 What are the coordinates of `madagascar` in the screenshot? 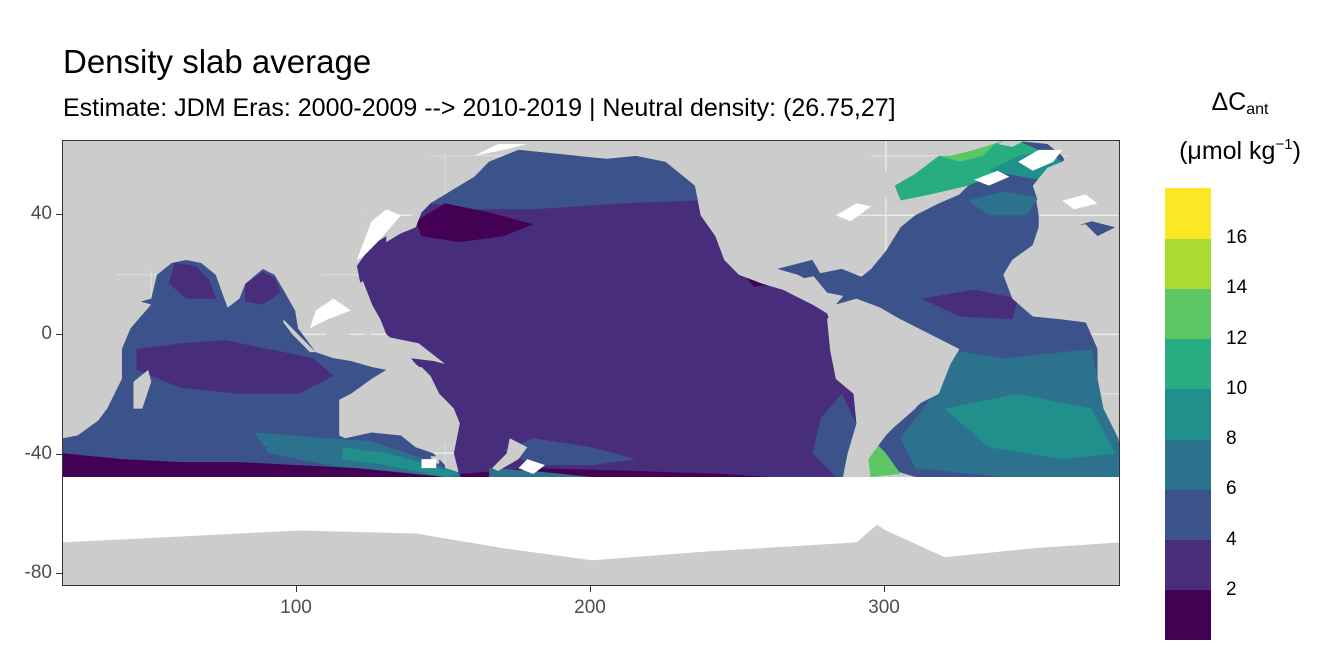 It's located at (142, 389).